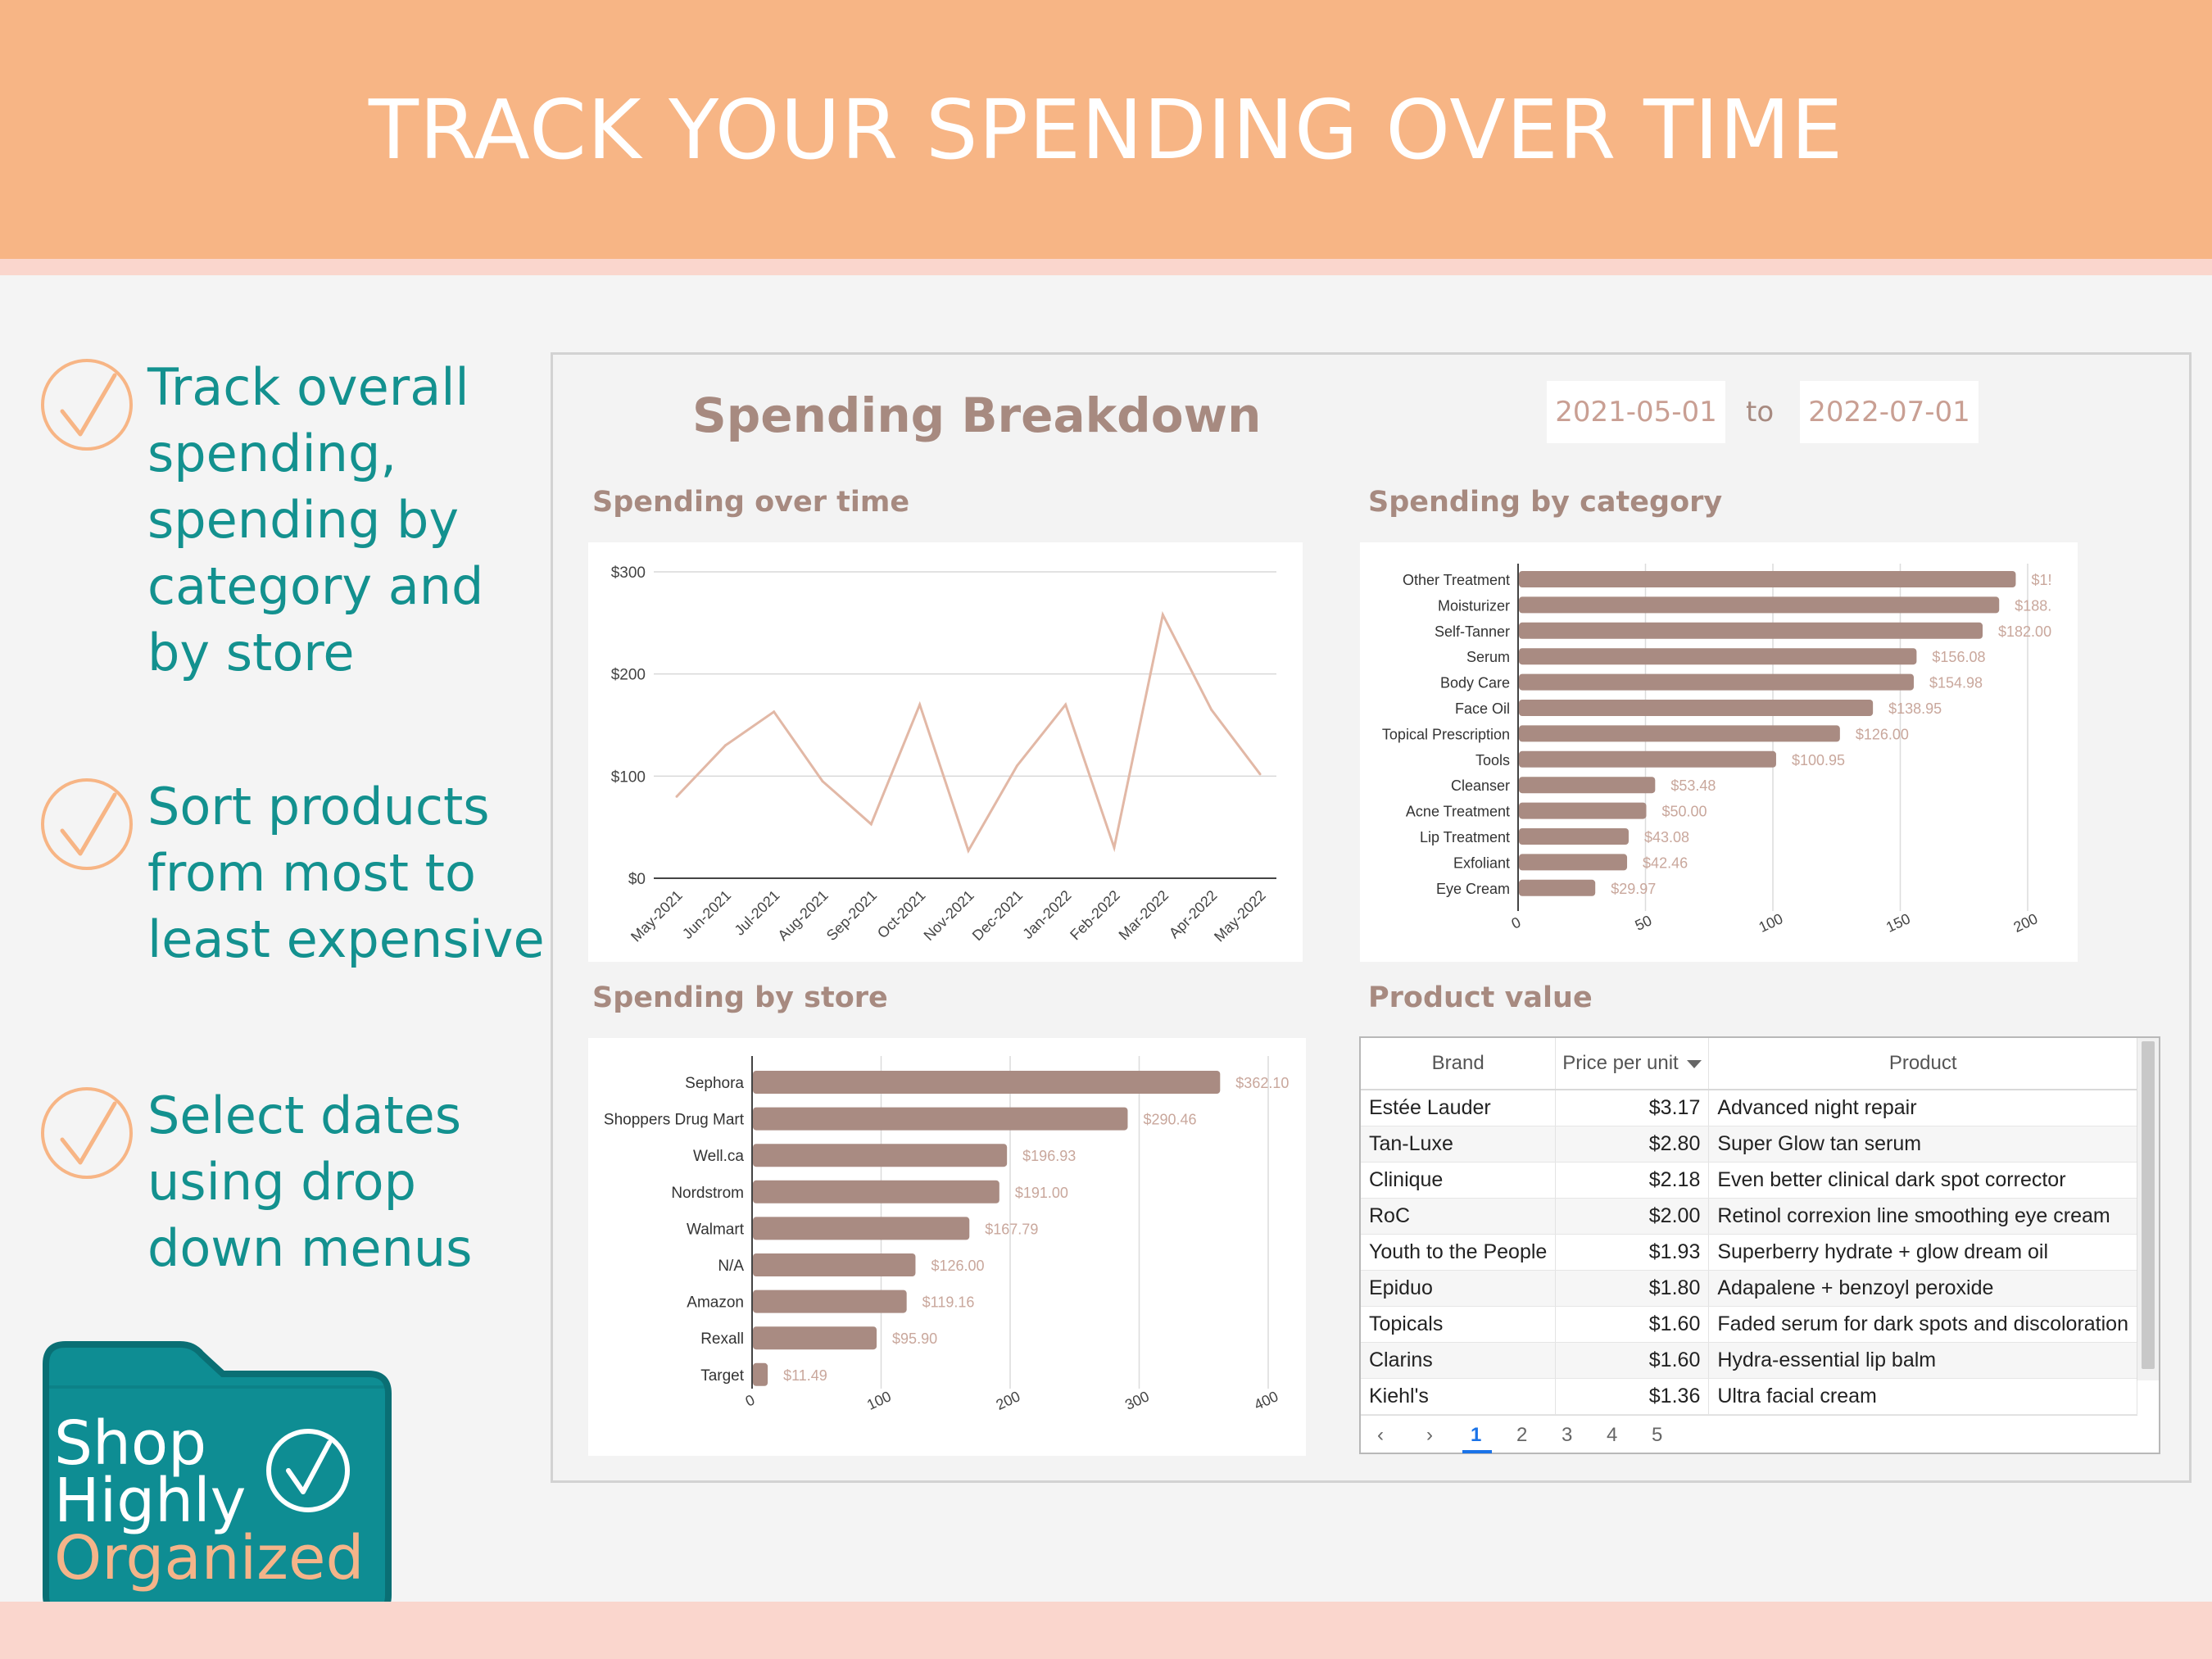  What do you see at coordinates (968, 732) in the screenshot?
I see `series-line` at bounding box center [968, 732].